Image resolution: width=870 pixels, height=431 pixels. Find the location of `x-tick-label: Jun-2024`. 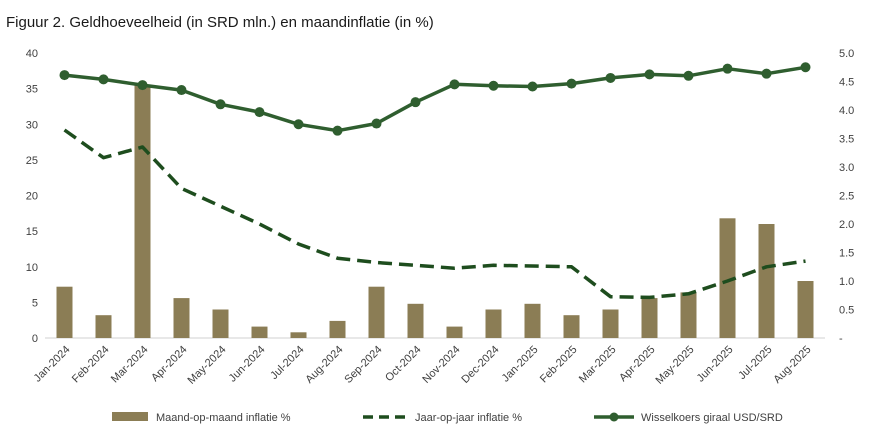

x-tick-label: Jun-2024 is located at coordinates (247, 364).